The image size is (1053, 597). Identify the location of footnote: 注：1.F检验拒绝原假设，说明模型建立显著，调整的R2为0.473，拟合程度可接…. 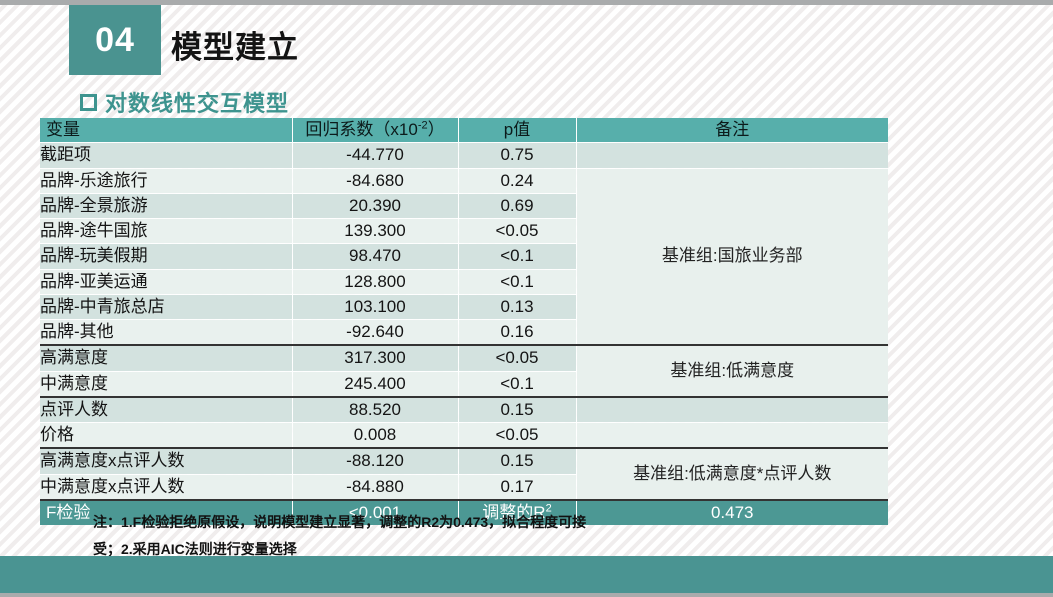
(393, 536).